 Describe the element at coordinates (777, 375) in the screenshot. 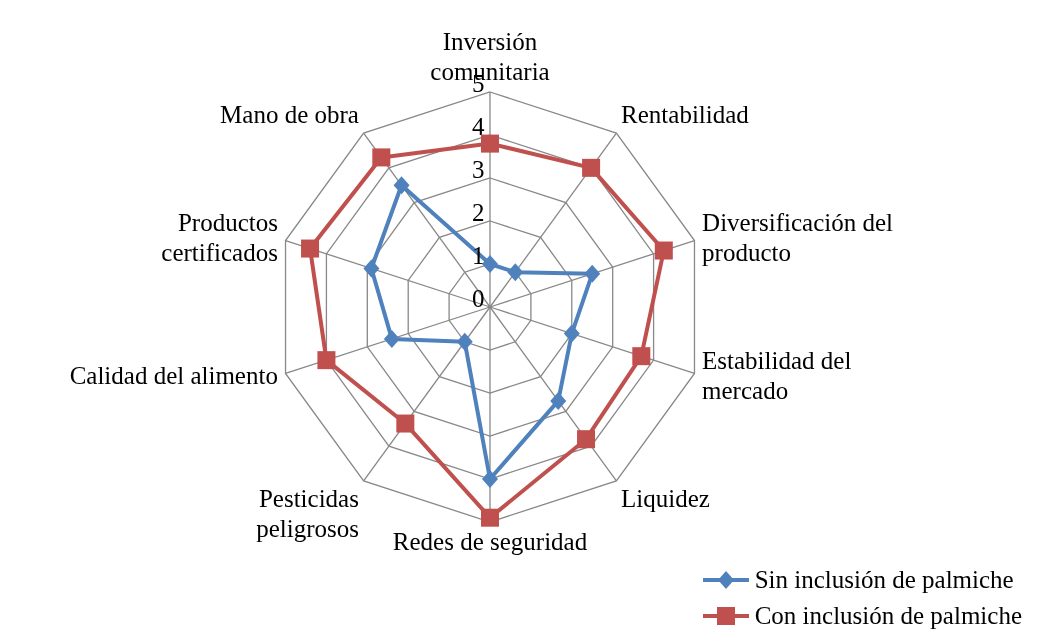

I see `spoke-label: Estabilidad del mercado` at that location.